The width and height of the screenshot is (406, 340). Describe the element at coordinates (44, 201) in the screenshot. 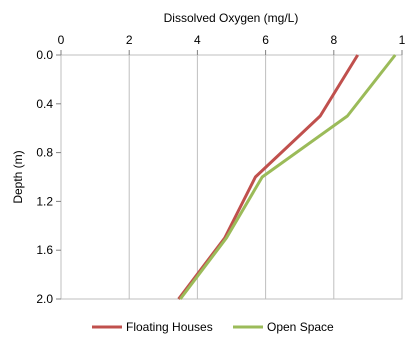

I see `y-tick-label: 1.2` at that location.